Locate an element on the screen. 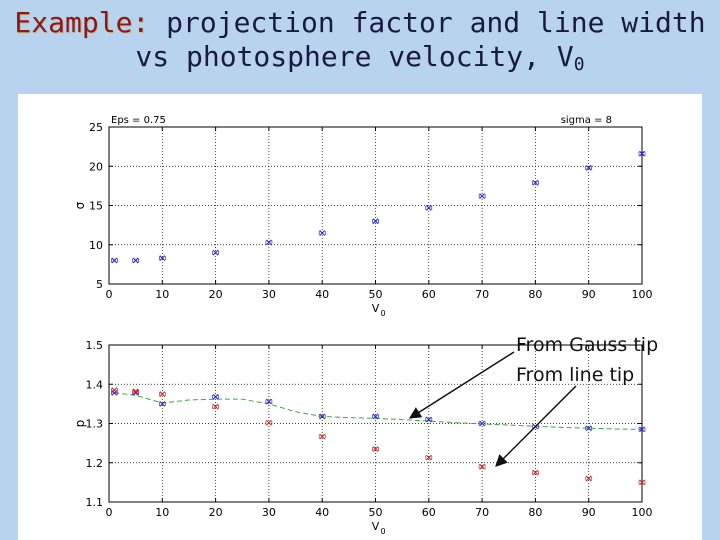  plot2-xtick-label-5: 50 is located at coordinates (376, 512).